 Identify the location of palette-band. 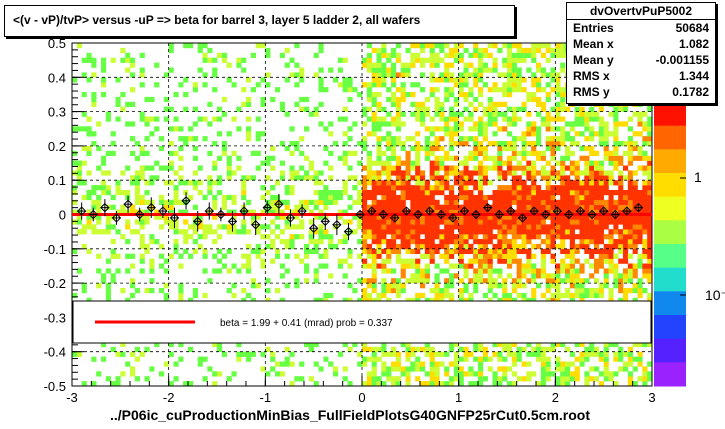
(670, 114).